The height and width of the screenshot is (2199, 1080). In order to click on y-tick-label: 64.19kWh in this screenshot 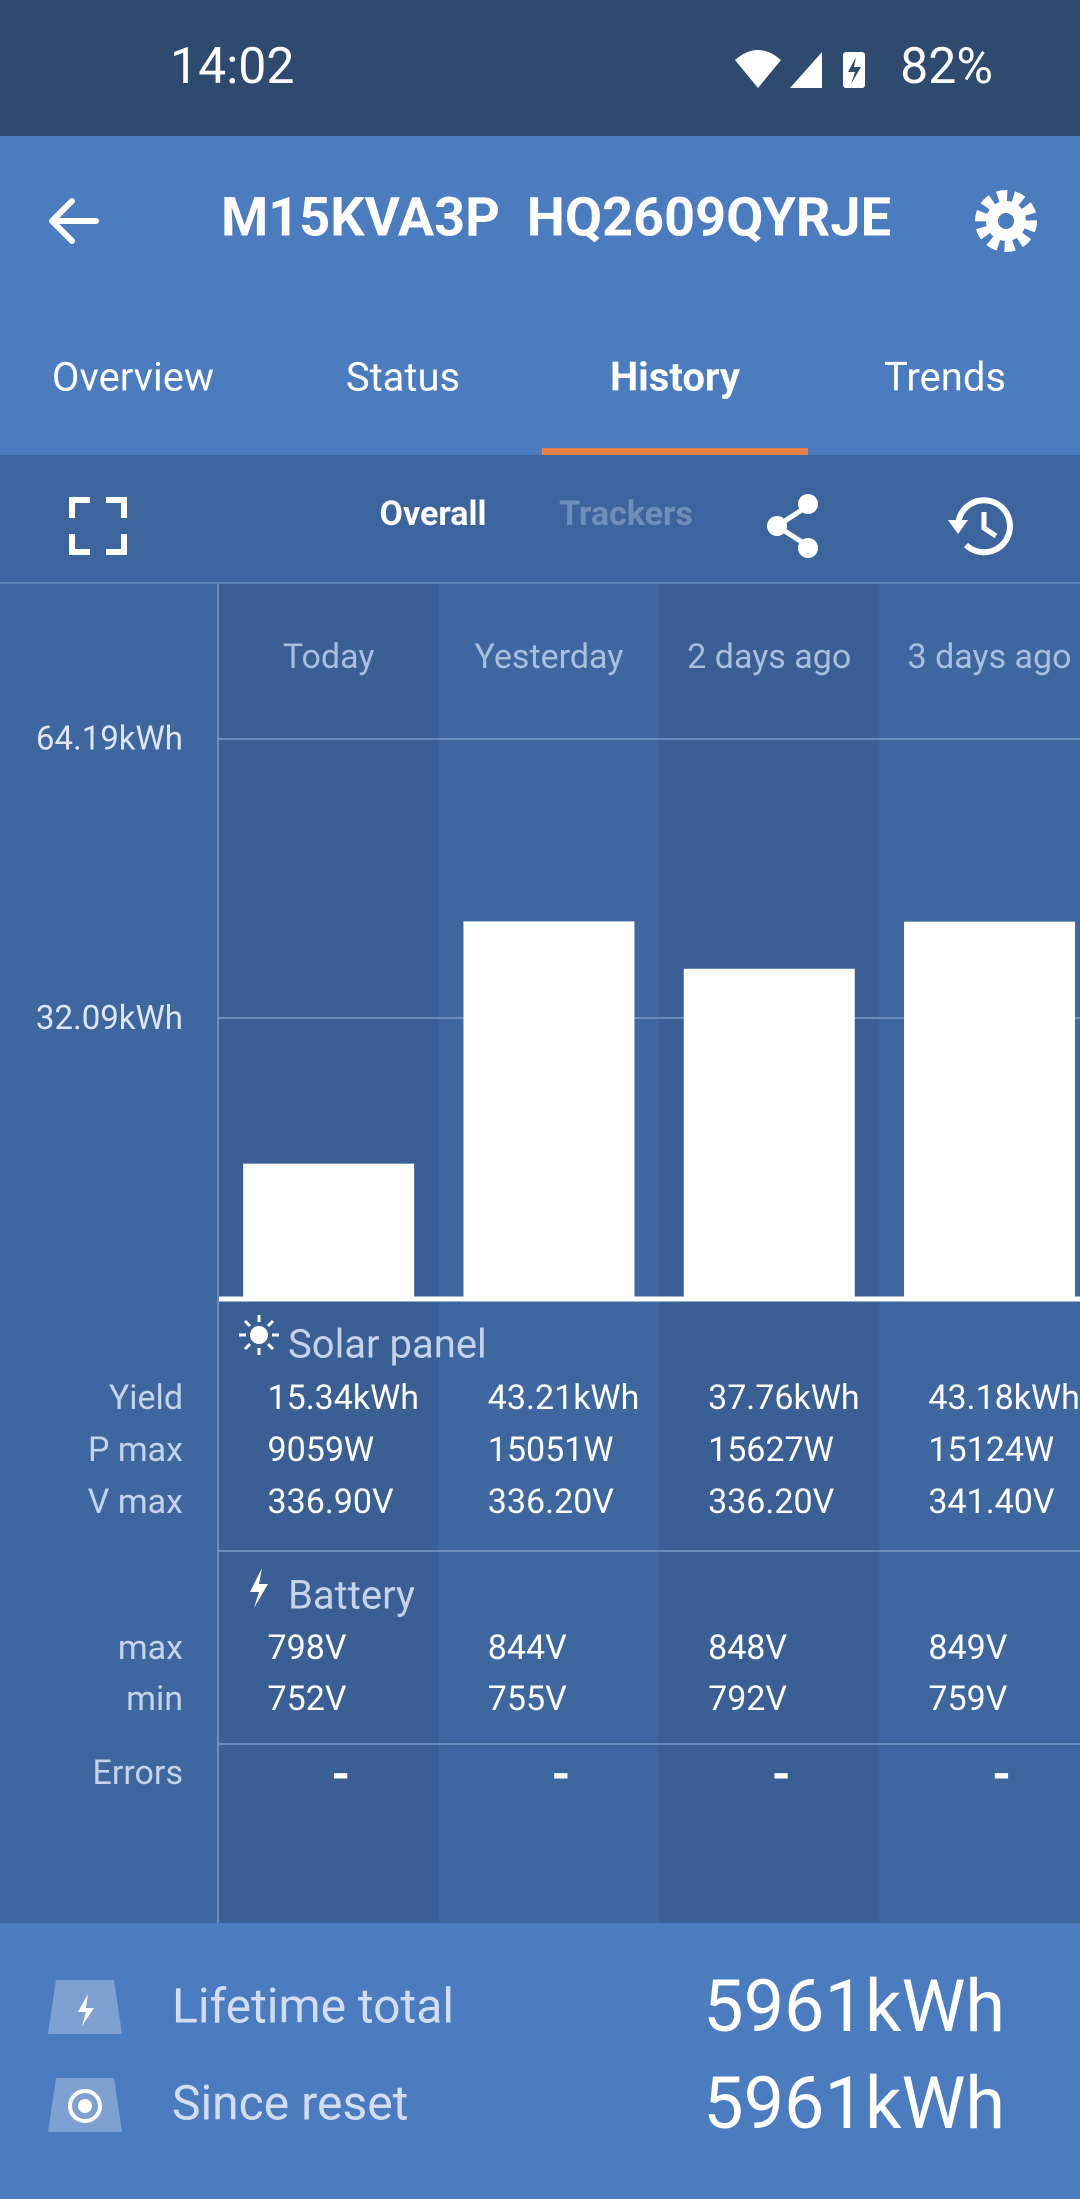, I will do `click(109, 739)`.